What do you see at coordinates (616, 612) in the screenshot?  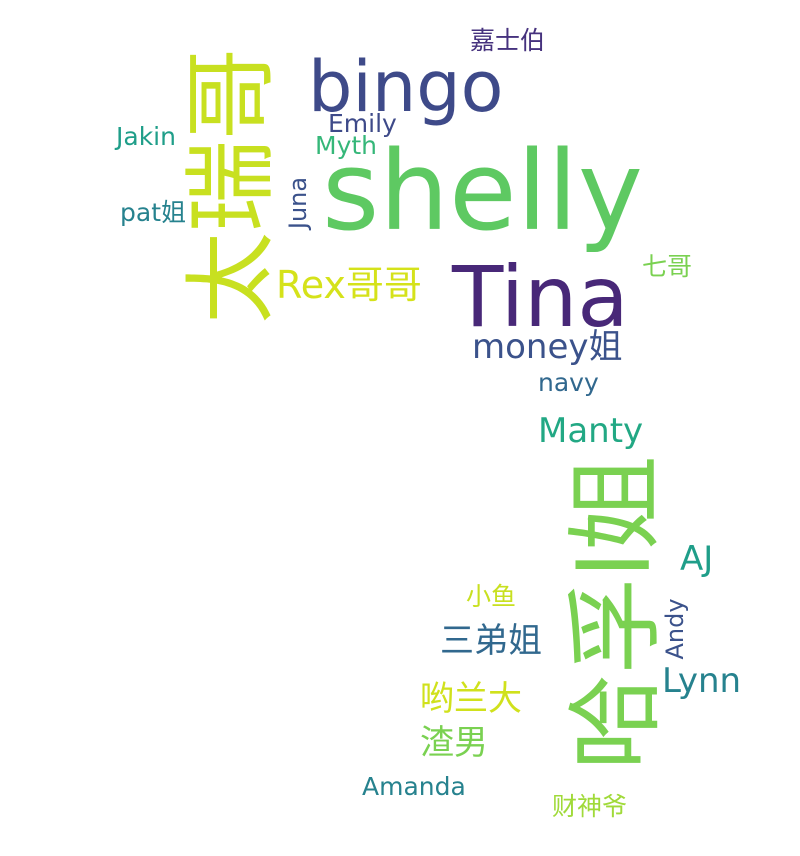 I see `word-haru-jie: 哈孚l姐` at bounding box center [616, 612].